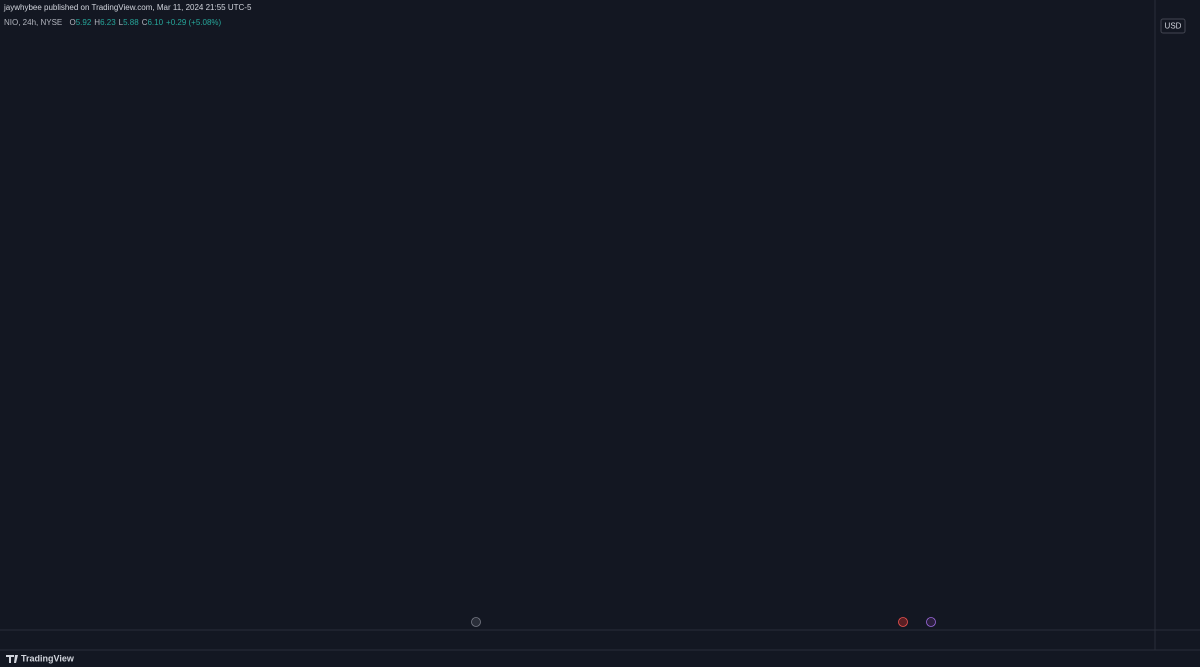 The height and width of the screenshot is (667, 1200). What do you see at coordinates (931, 622) in the screenshot?
I see `event-icon` at bounding box center [931, 622].